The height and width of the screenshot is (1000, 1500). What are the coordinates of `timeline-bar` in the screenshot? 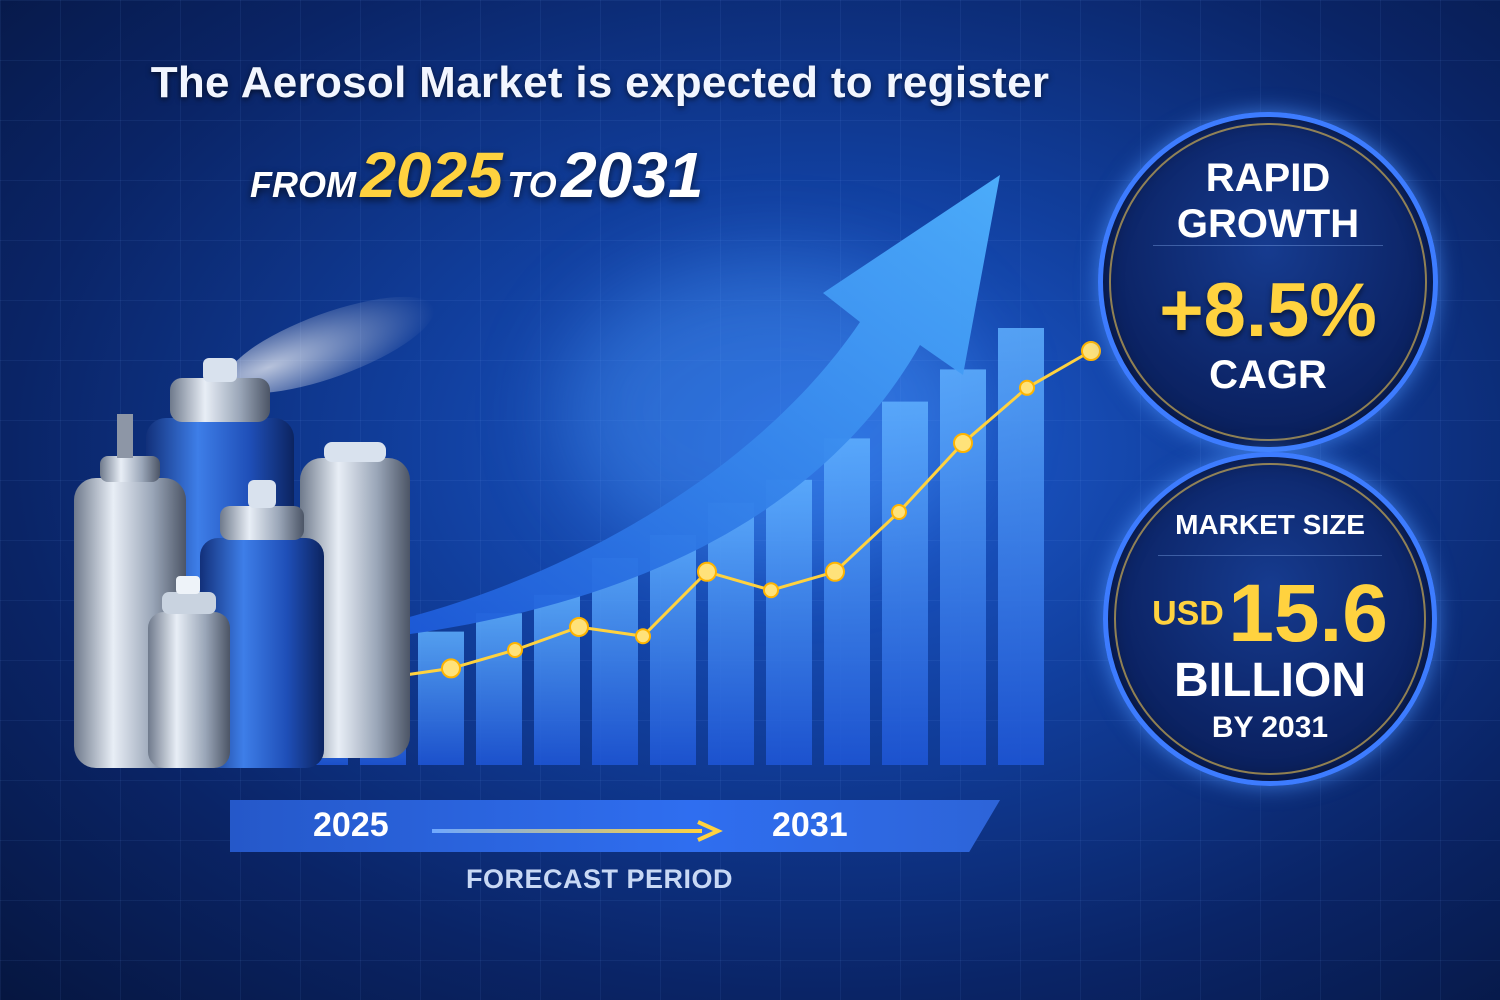 It's located at (615, 826).